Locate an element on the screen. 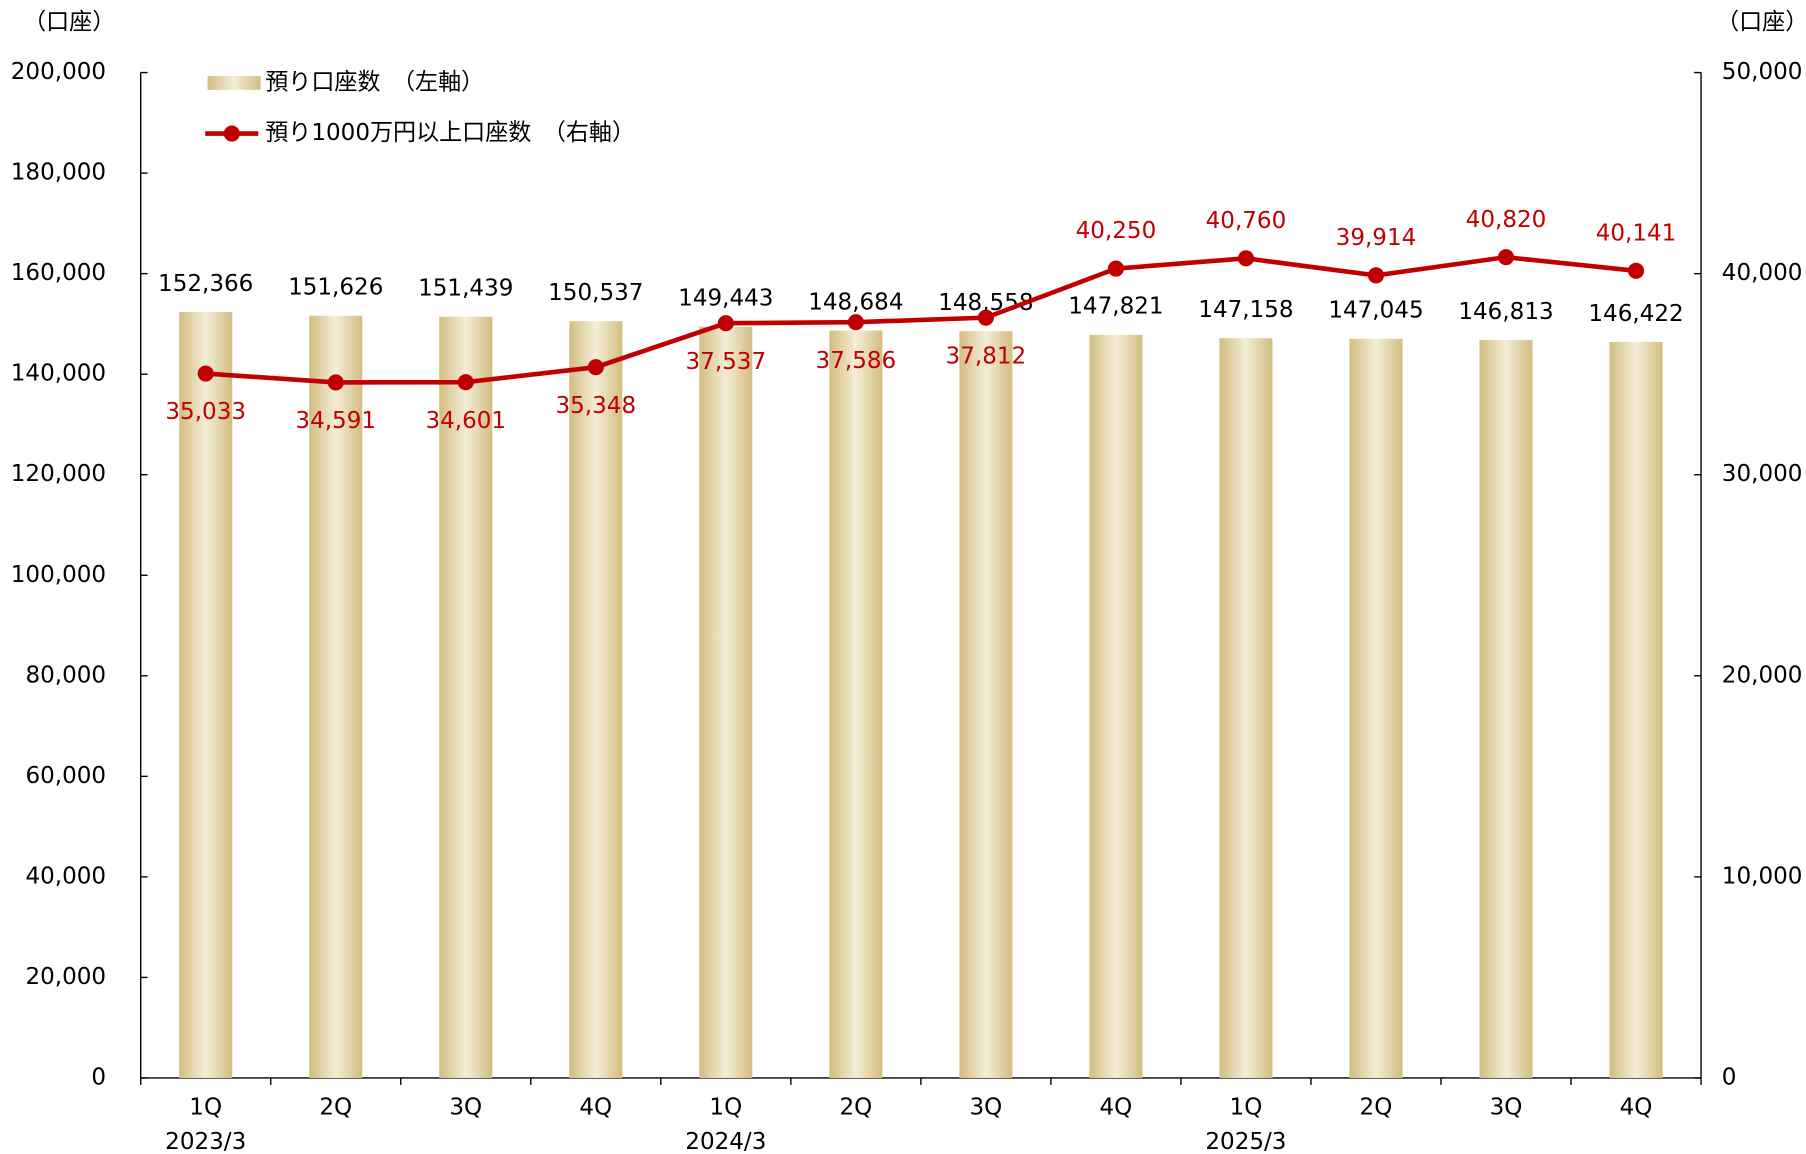 This screenshot has height=1154, width=1806. bar-value-label: 149,443 is located at coordinates (725, 299).